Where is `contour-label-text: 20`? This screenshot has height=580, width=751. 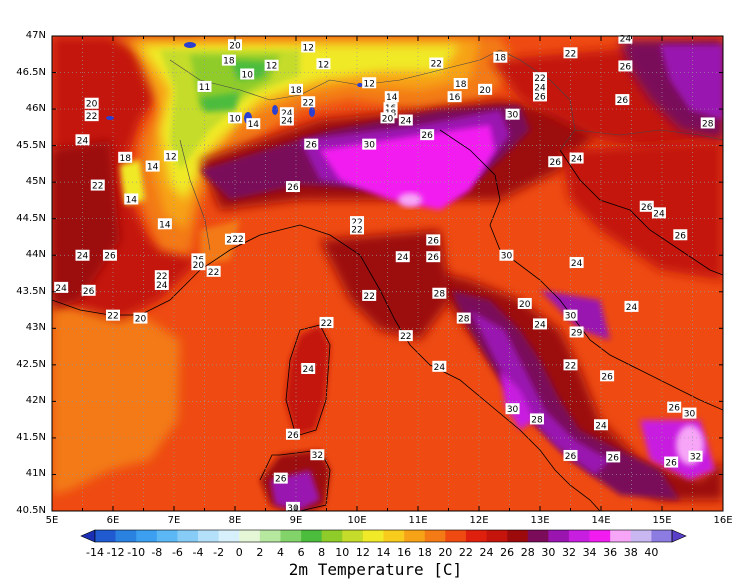
contour-label-text: 20 is located at coordinates (235, 46).